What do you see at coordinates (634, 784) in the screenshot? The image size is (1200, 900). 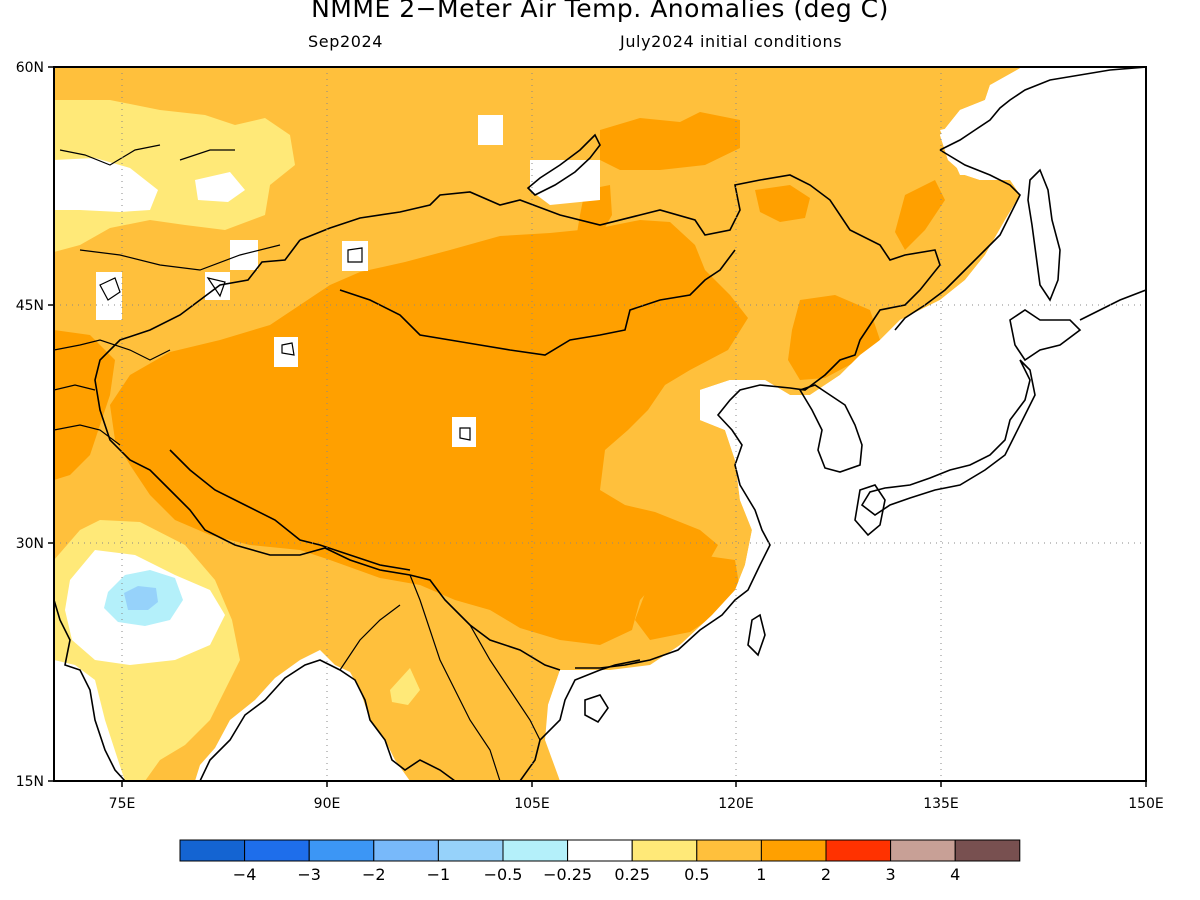 I see `lon-tick-marks` at bounding box center [634, 784].